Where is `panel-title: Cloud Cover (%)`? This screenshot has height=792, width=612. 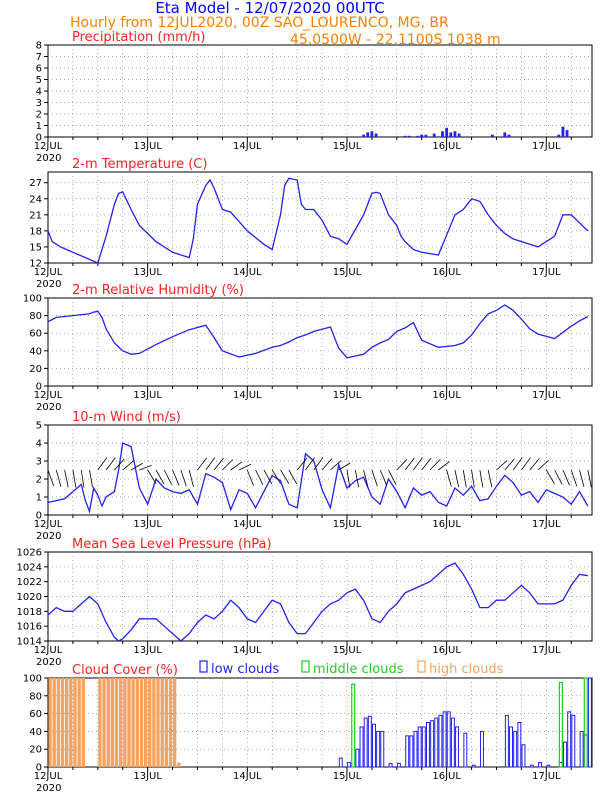 panel-title: Cloud Cover (%) is located at coordinates (125, 670).